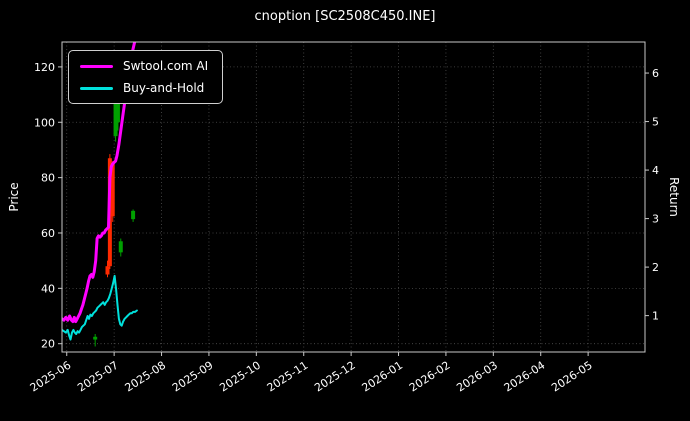 The width and height of the screenshot is (690, 421). What do you see at coordinates (430, 377) in the screenshot?
I see `svg-text: 2026-02` at bounding box center [430, 377].